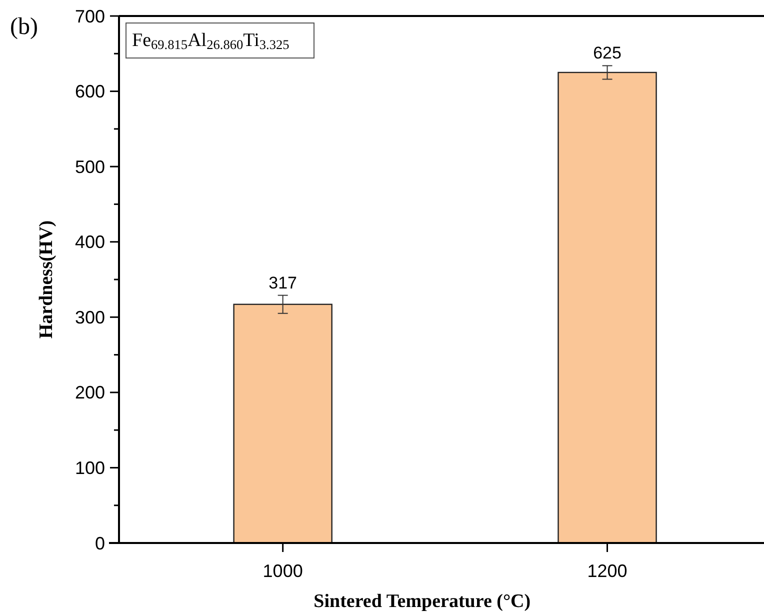 This screenshot has width=764, height=613. What do you see at coordinates (422, 601) in the screenshot?
I see `x-axis-title: Sintered Temperature (°C)` at bounding box center [422, 601].